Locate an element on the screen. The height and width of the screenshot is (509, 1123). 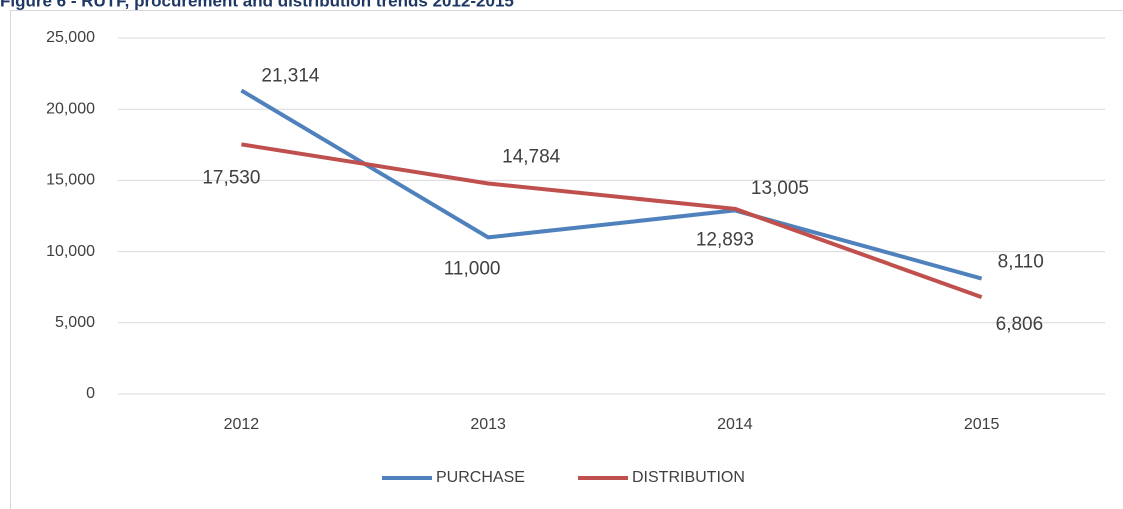
data-label: 14,784 is located at coordinates (531, 156).